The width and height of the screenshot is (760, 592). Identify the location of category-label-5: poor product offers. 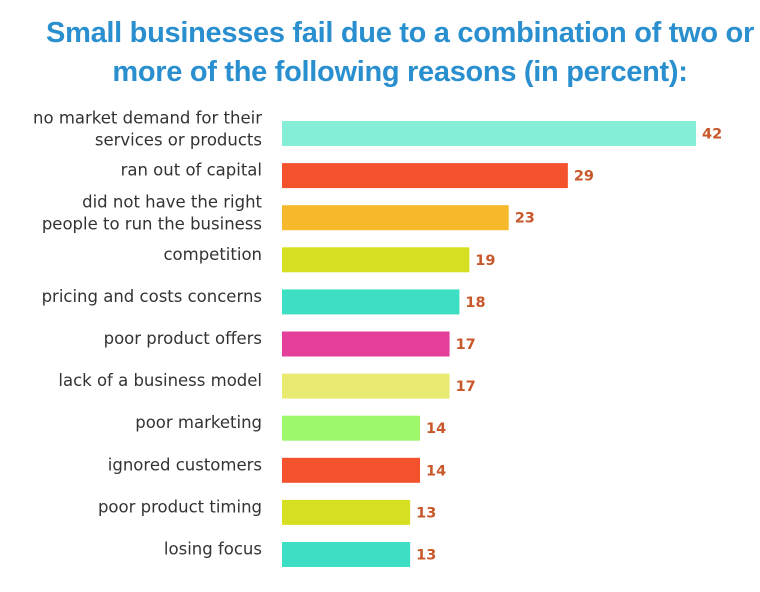
(183, 338).